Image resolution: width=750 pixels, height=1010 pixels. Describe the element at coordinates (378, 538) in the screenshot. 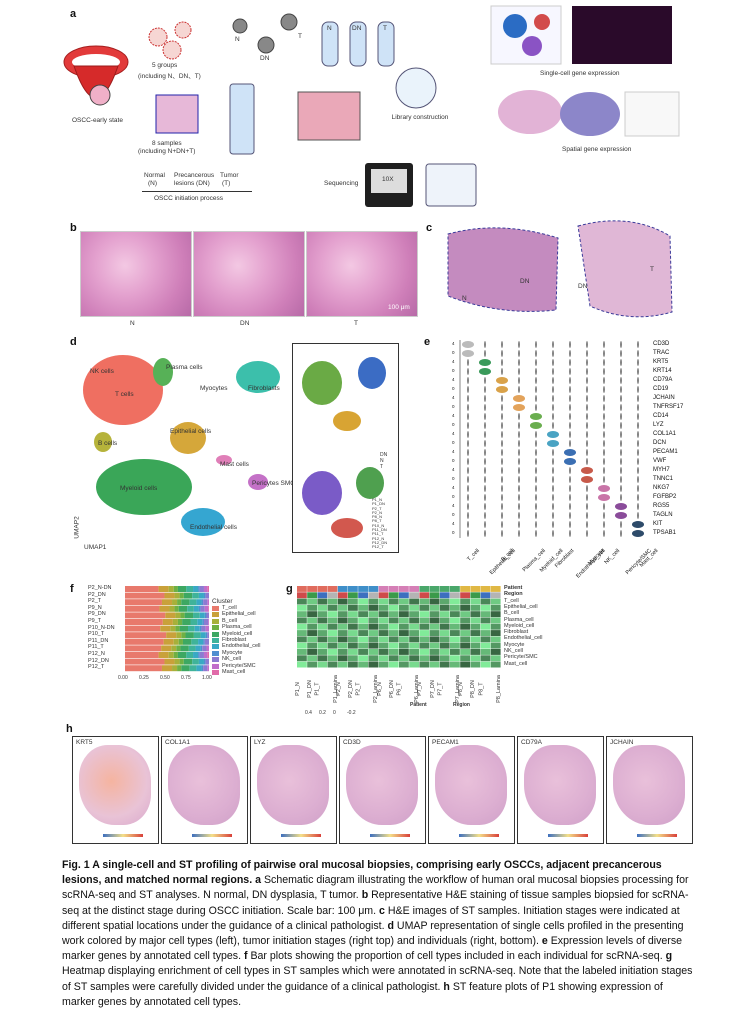

I see `legend-ind-9: P12_N` at that location.